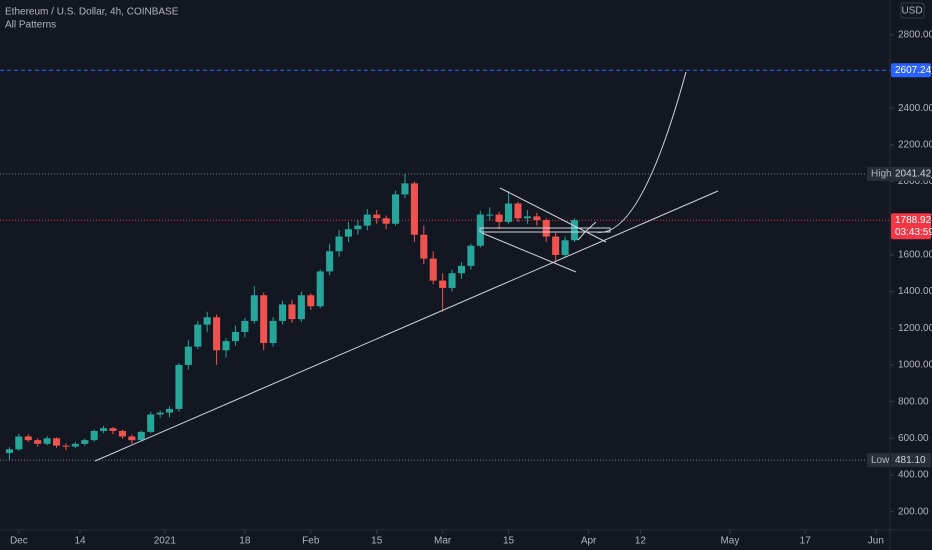 The width and height of the screenshot is (932, 550). What do you see at coordinates (915, 328) in the screenshot?
I see `y-tick-label: 1200.00` at bounding box center [915, 328].